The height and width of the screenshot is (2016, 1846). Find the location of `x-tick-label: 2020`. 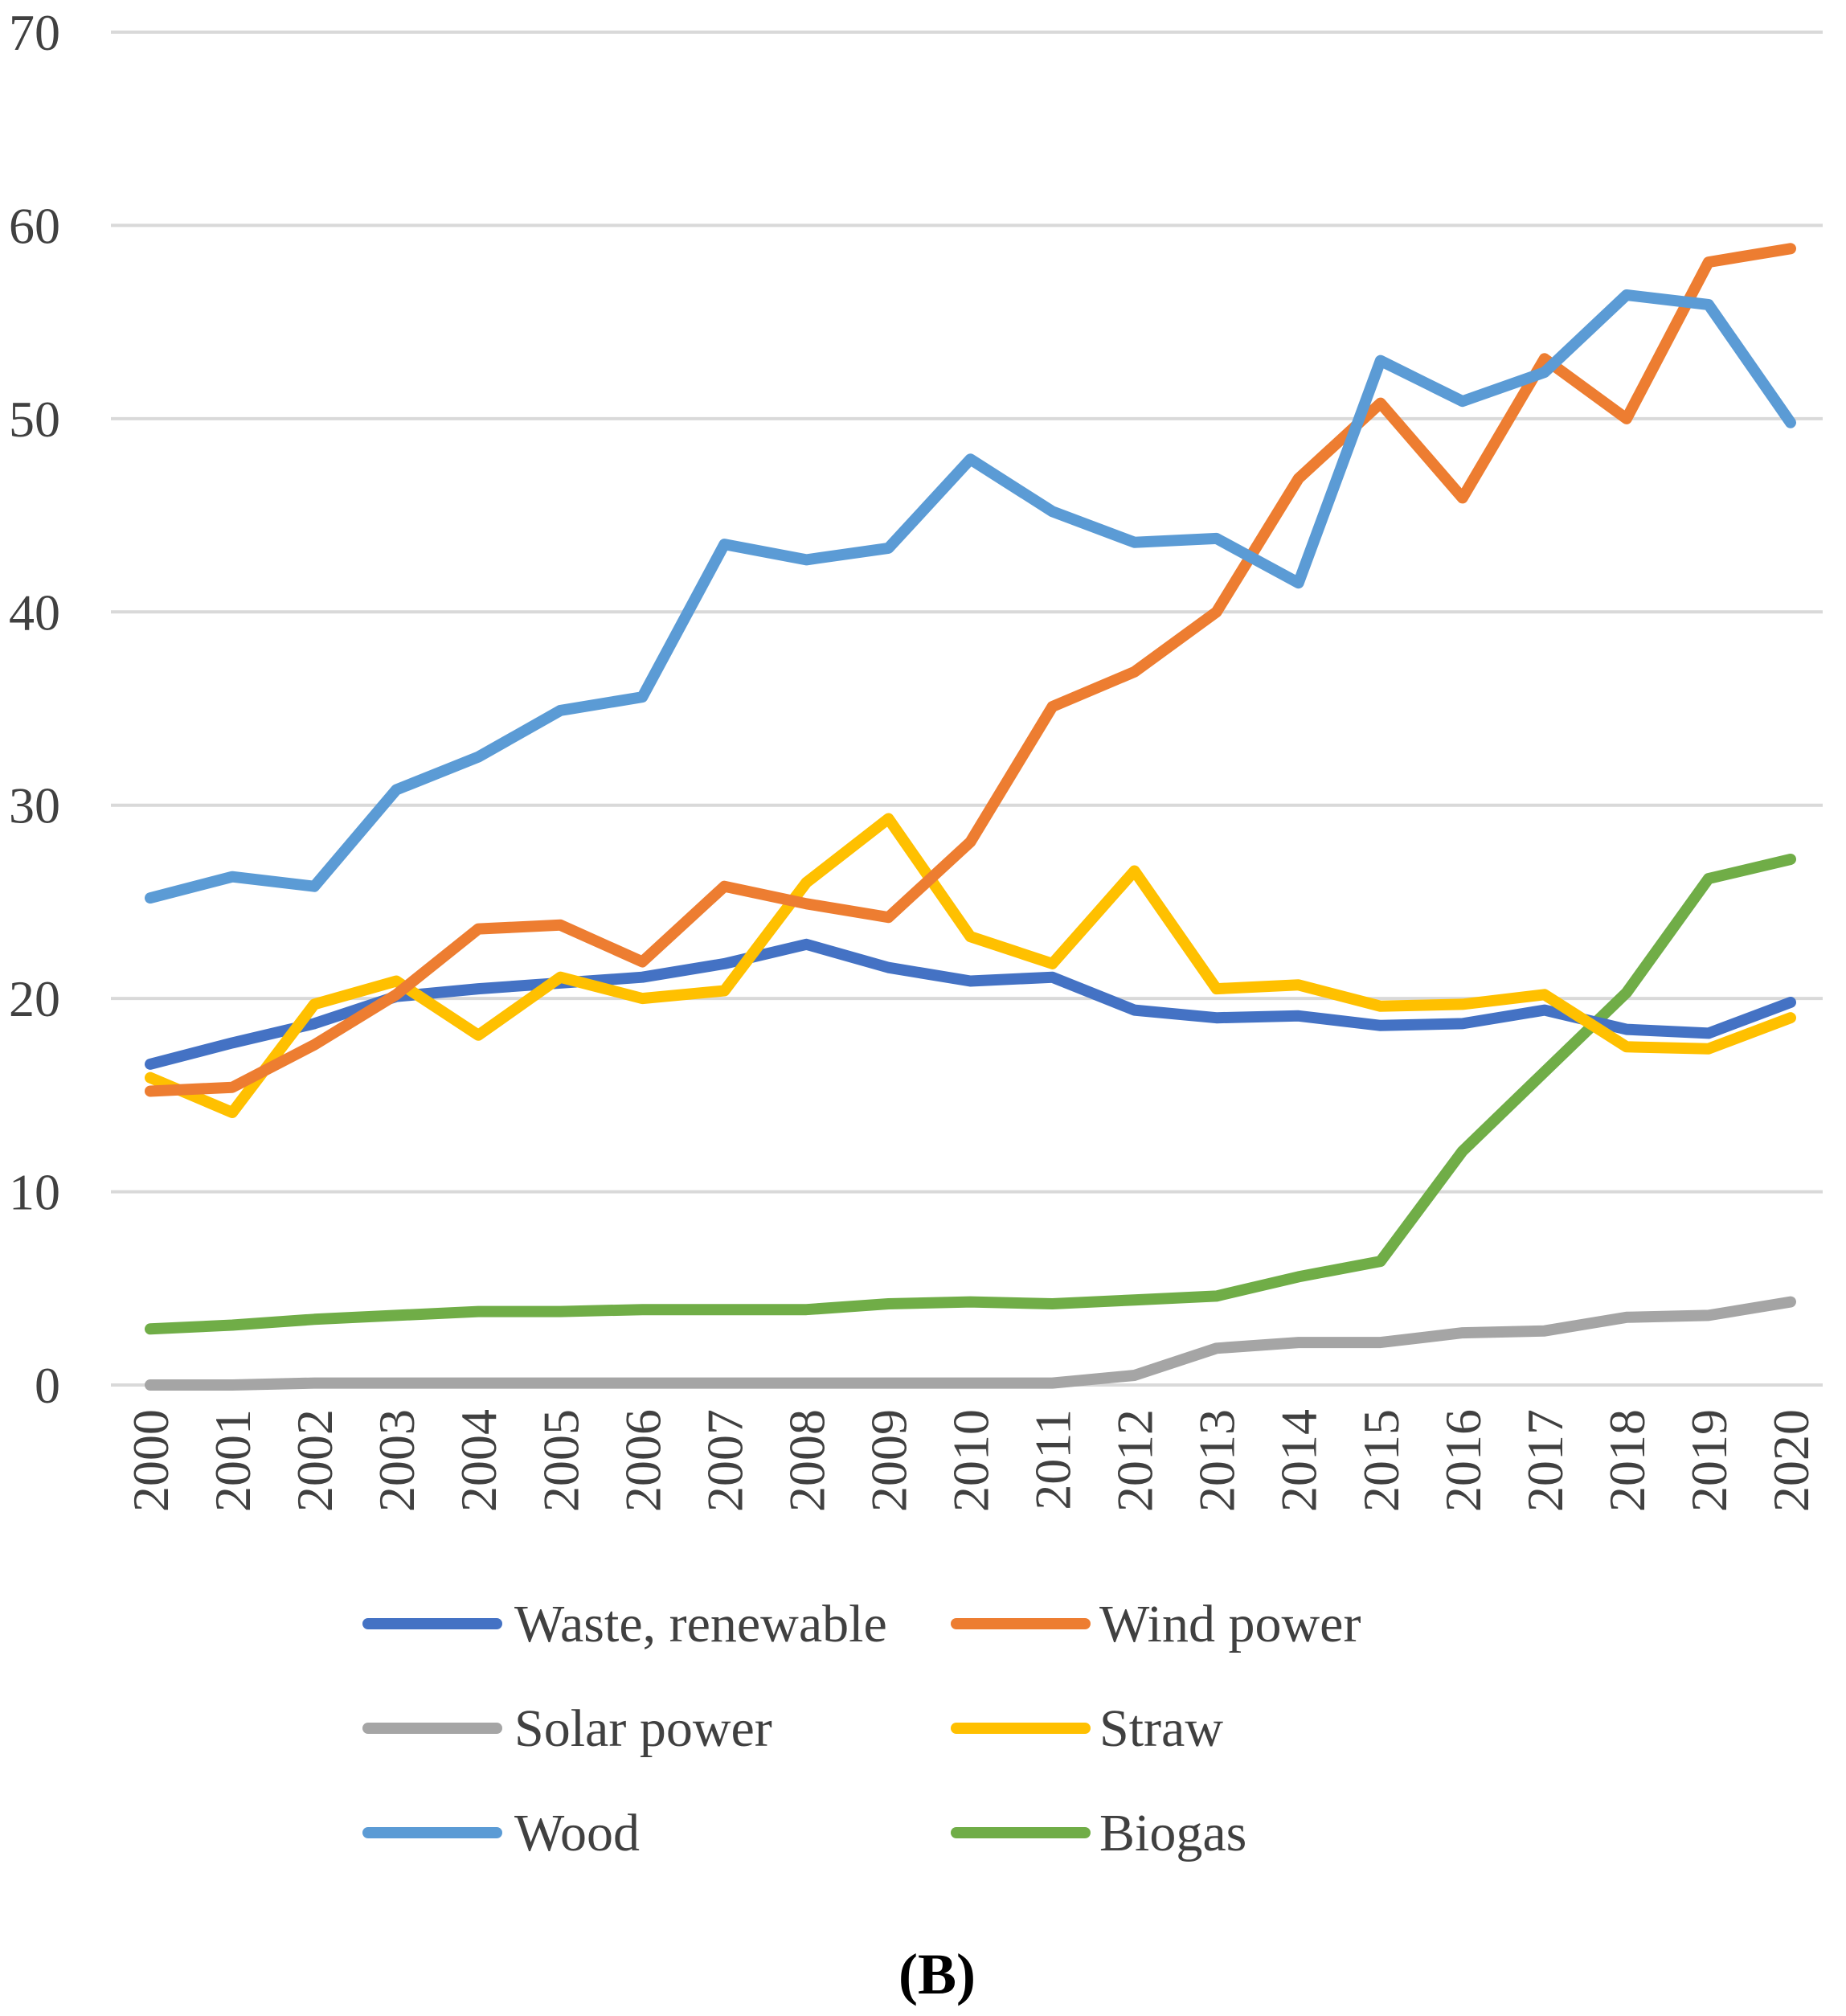

x-tick-label: 2020 is located at coordinates (1790, 1460).